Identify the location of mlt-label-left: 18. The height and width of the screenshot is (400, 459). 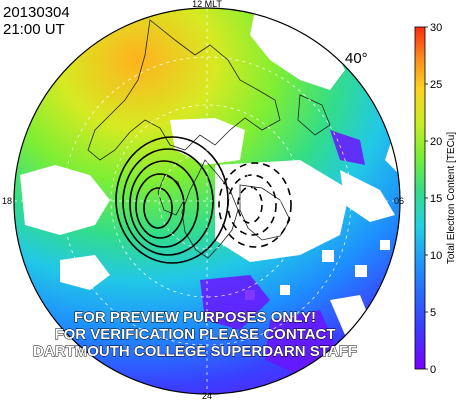
(7, 201).